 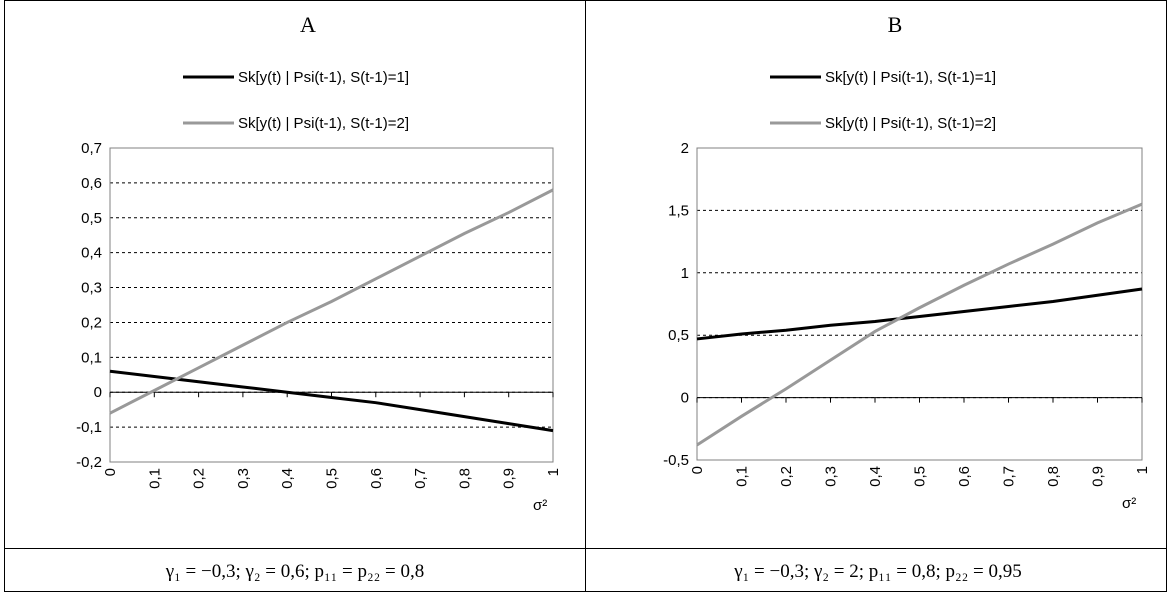 I want to click on y-tick-label: 0,4, so click(x=91, y=253).